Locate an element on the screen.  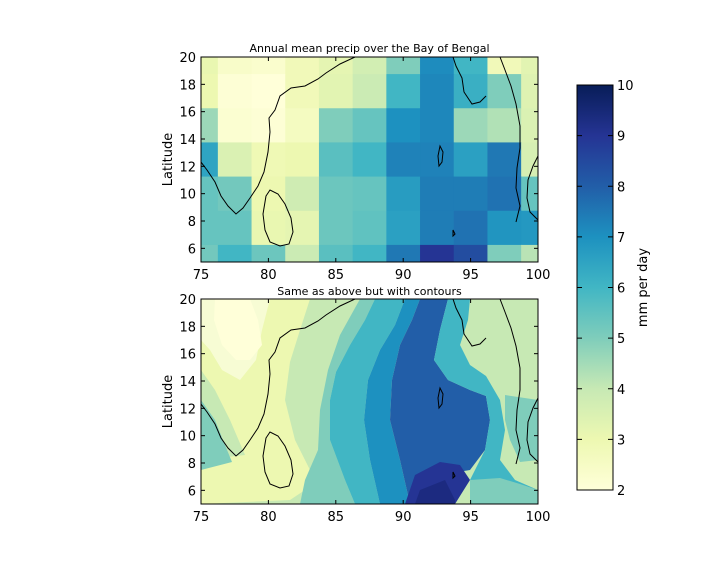
chart-title-bottom: Same as above but with contours is located at coordinates (369, 291).